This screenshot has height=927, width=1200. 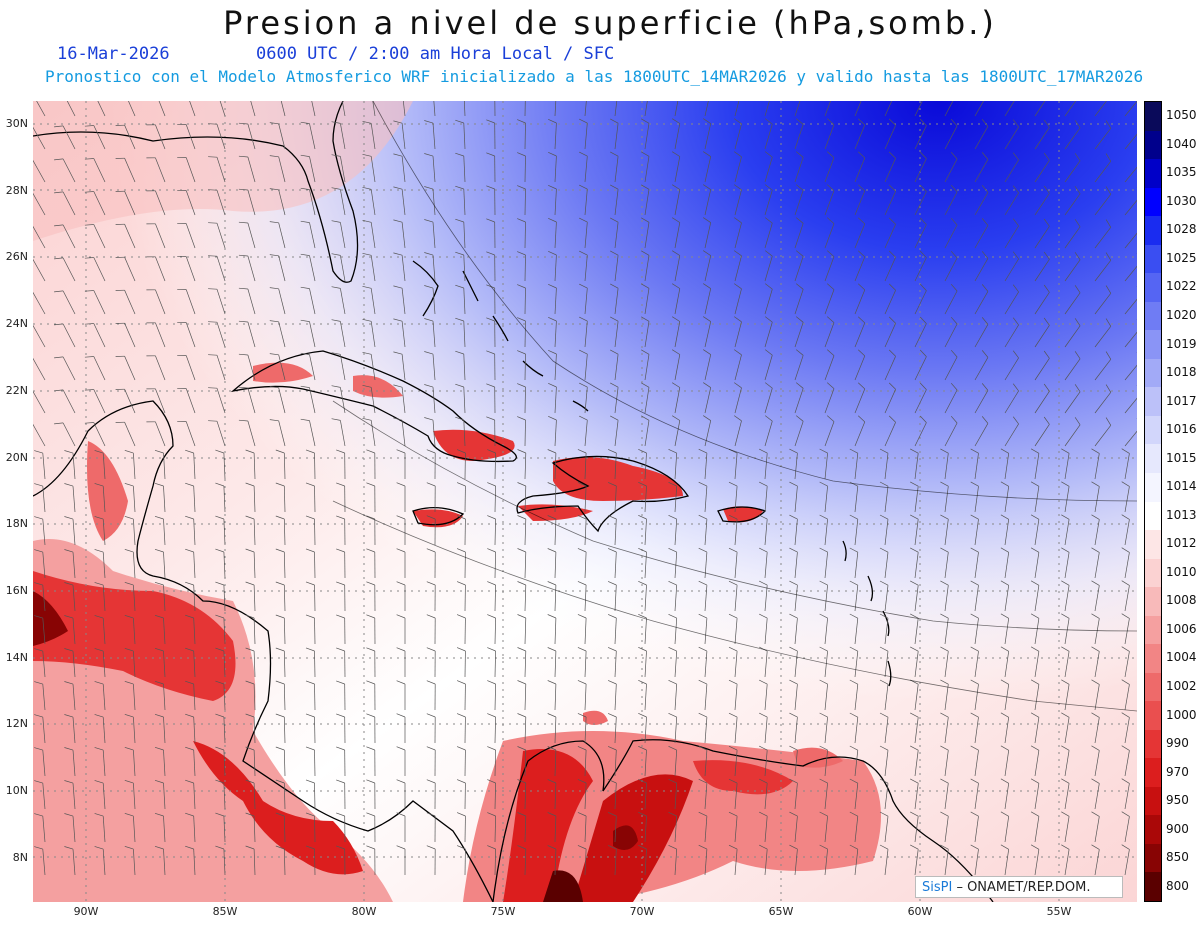 What do you see at coordinates (1181, 429) in the screenshot?
I see `colorbar-label: 1016` at bounding box center [1181, 429].